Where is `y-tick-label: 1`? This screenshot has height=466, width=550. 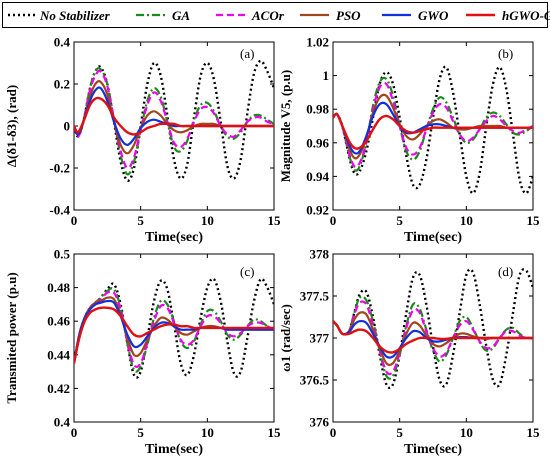
y-tick-label: 1 is located at coordinates (326, 75).